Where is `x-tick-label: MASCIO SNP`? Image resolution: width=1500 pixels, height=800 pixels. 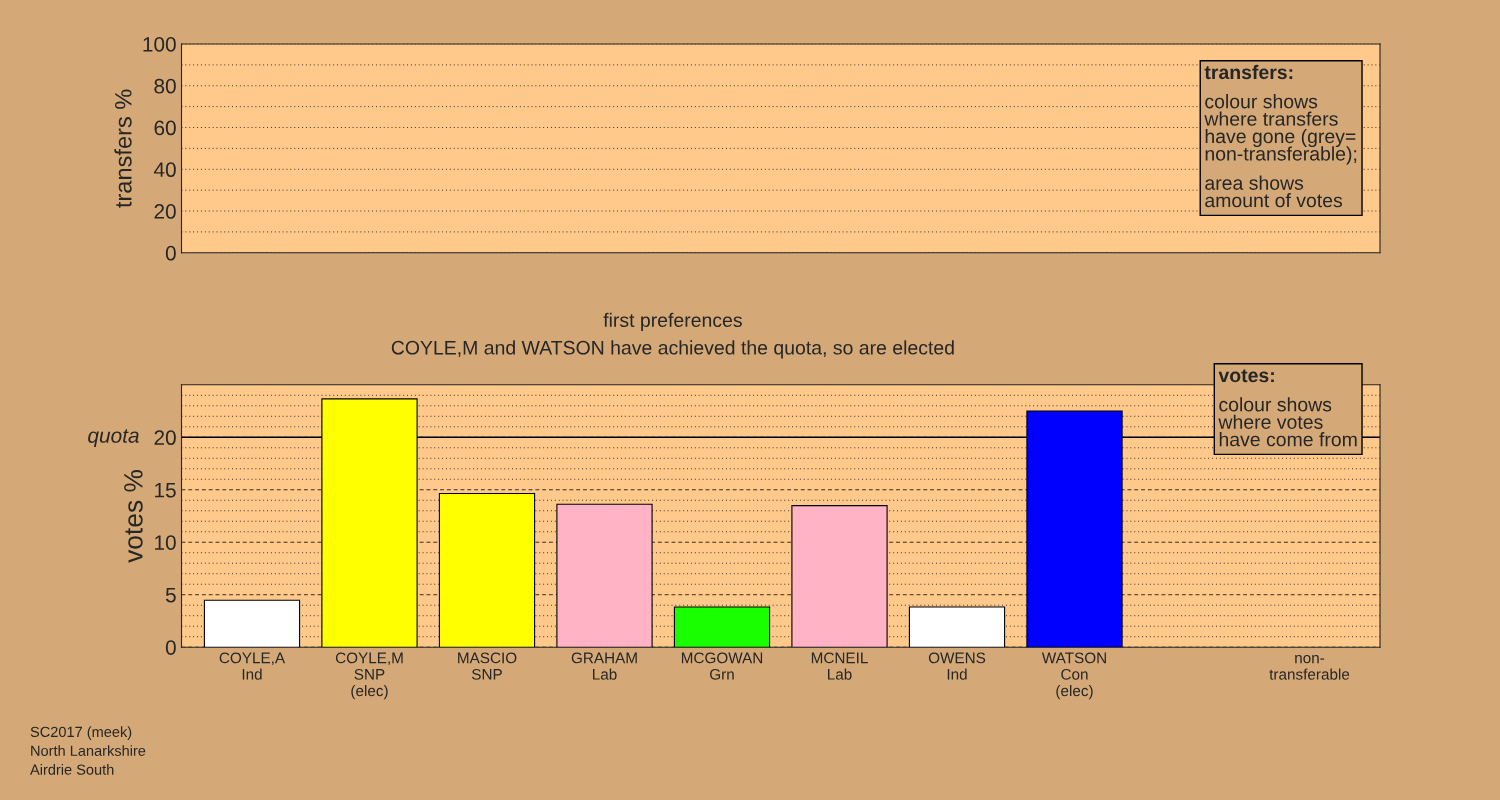
x-tick-label: MASCIO SNP is located at coordinates (487, 666).